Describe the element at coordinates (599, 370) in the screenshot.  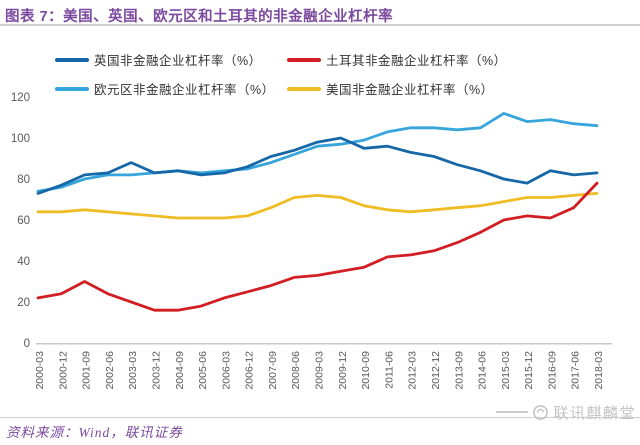
I see `svg-text: 2018-03` at that location.